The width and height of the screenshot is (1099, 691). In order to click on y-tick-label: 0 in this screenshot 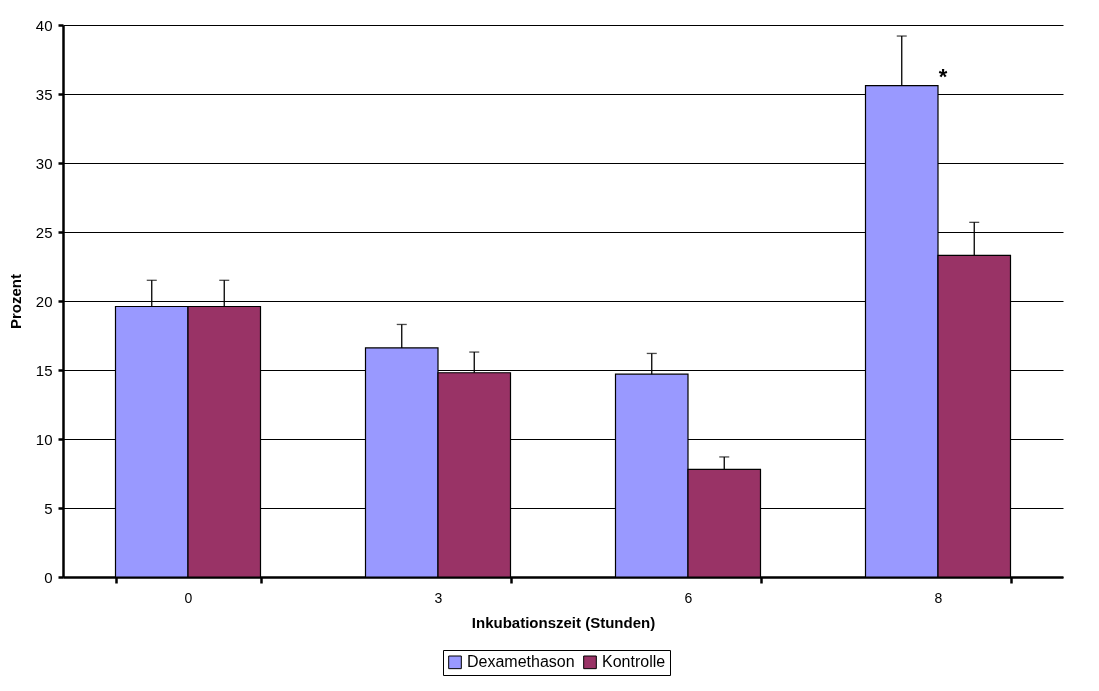, I will do `click(48, 577)`.